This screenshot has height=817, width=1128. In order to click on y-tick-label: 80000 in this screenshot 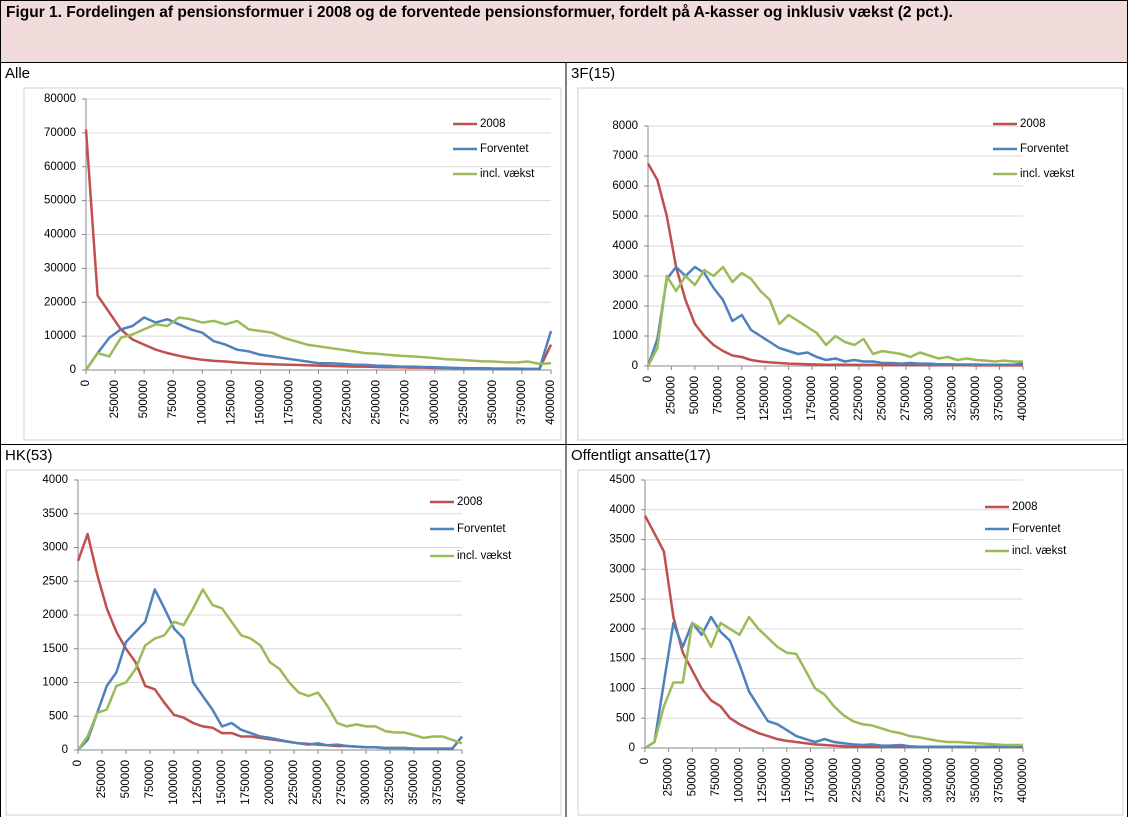, I will do `click(60, 99)`.